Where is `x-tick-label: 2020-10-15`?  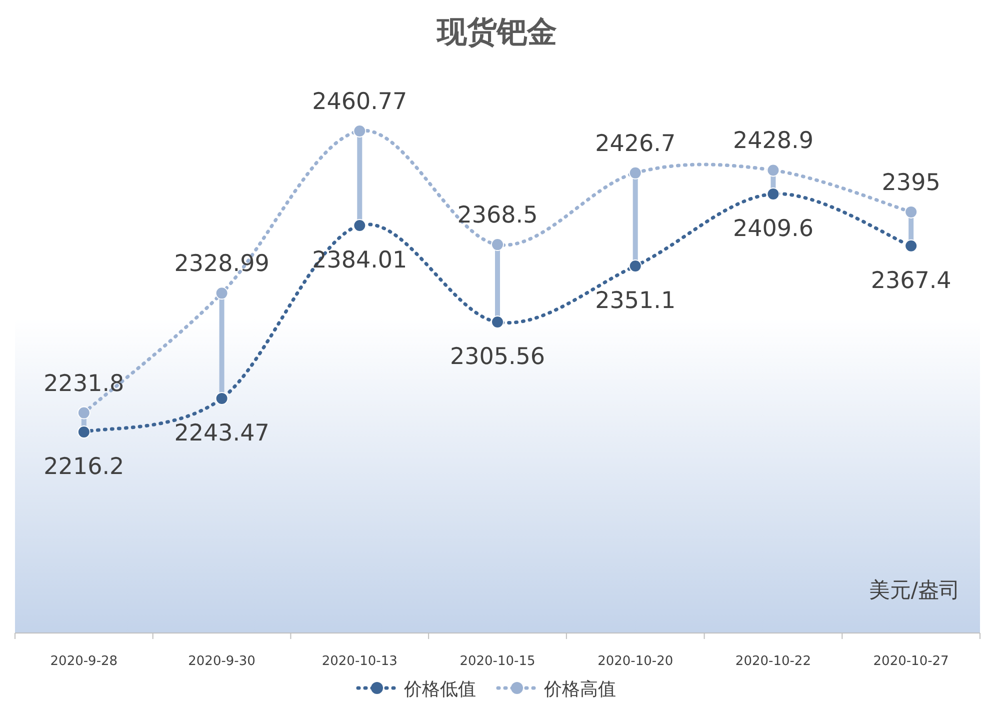
x-tick-label: 2020-10-15 is located at coordinates (498, 661).